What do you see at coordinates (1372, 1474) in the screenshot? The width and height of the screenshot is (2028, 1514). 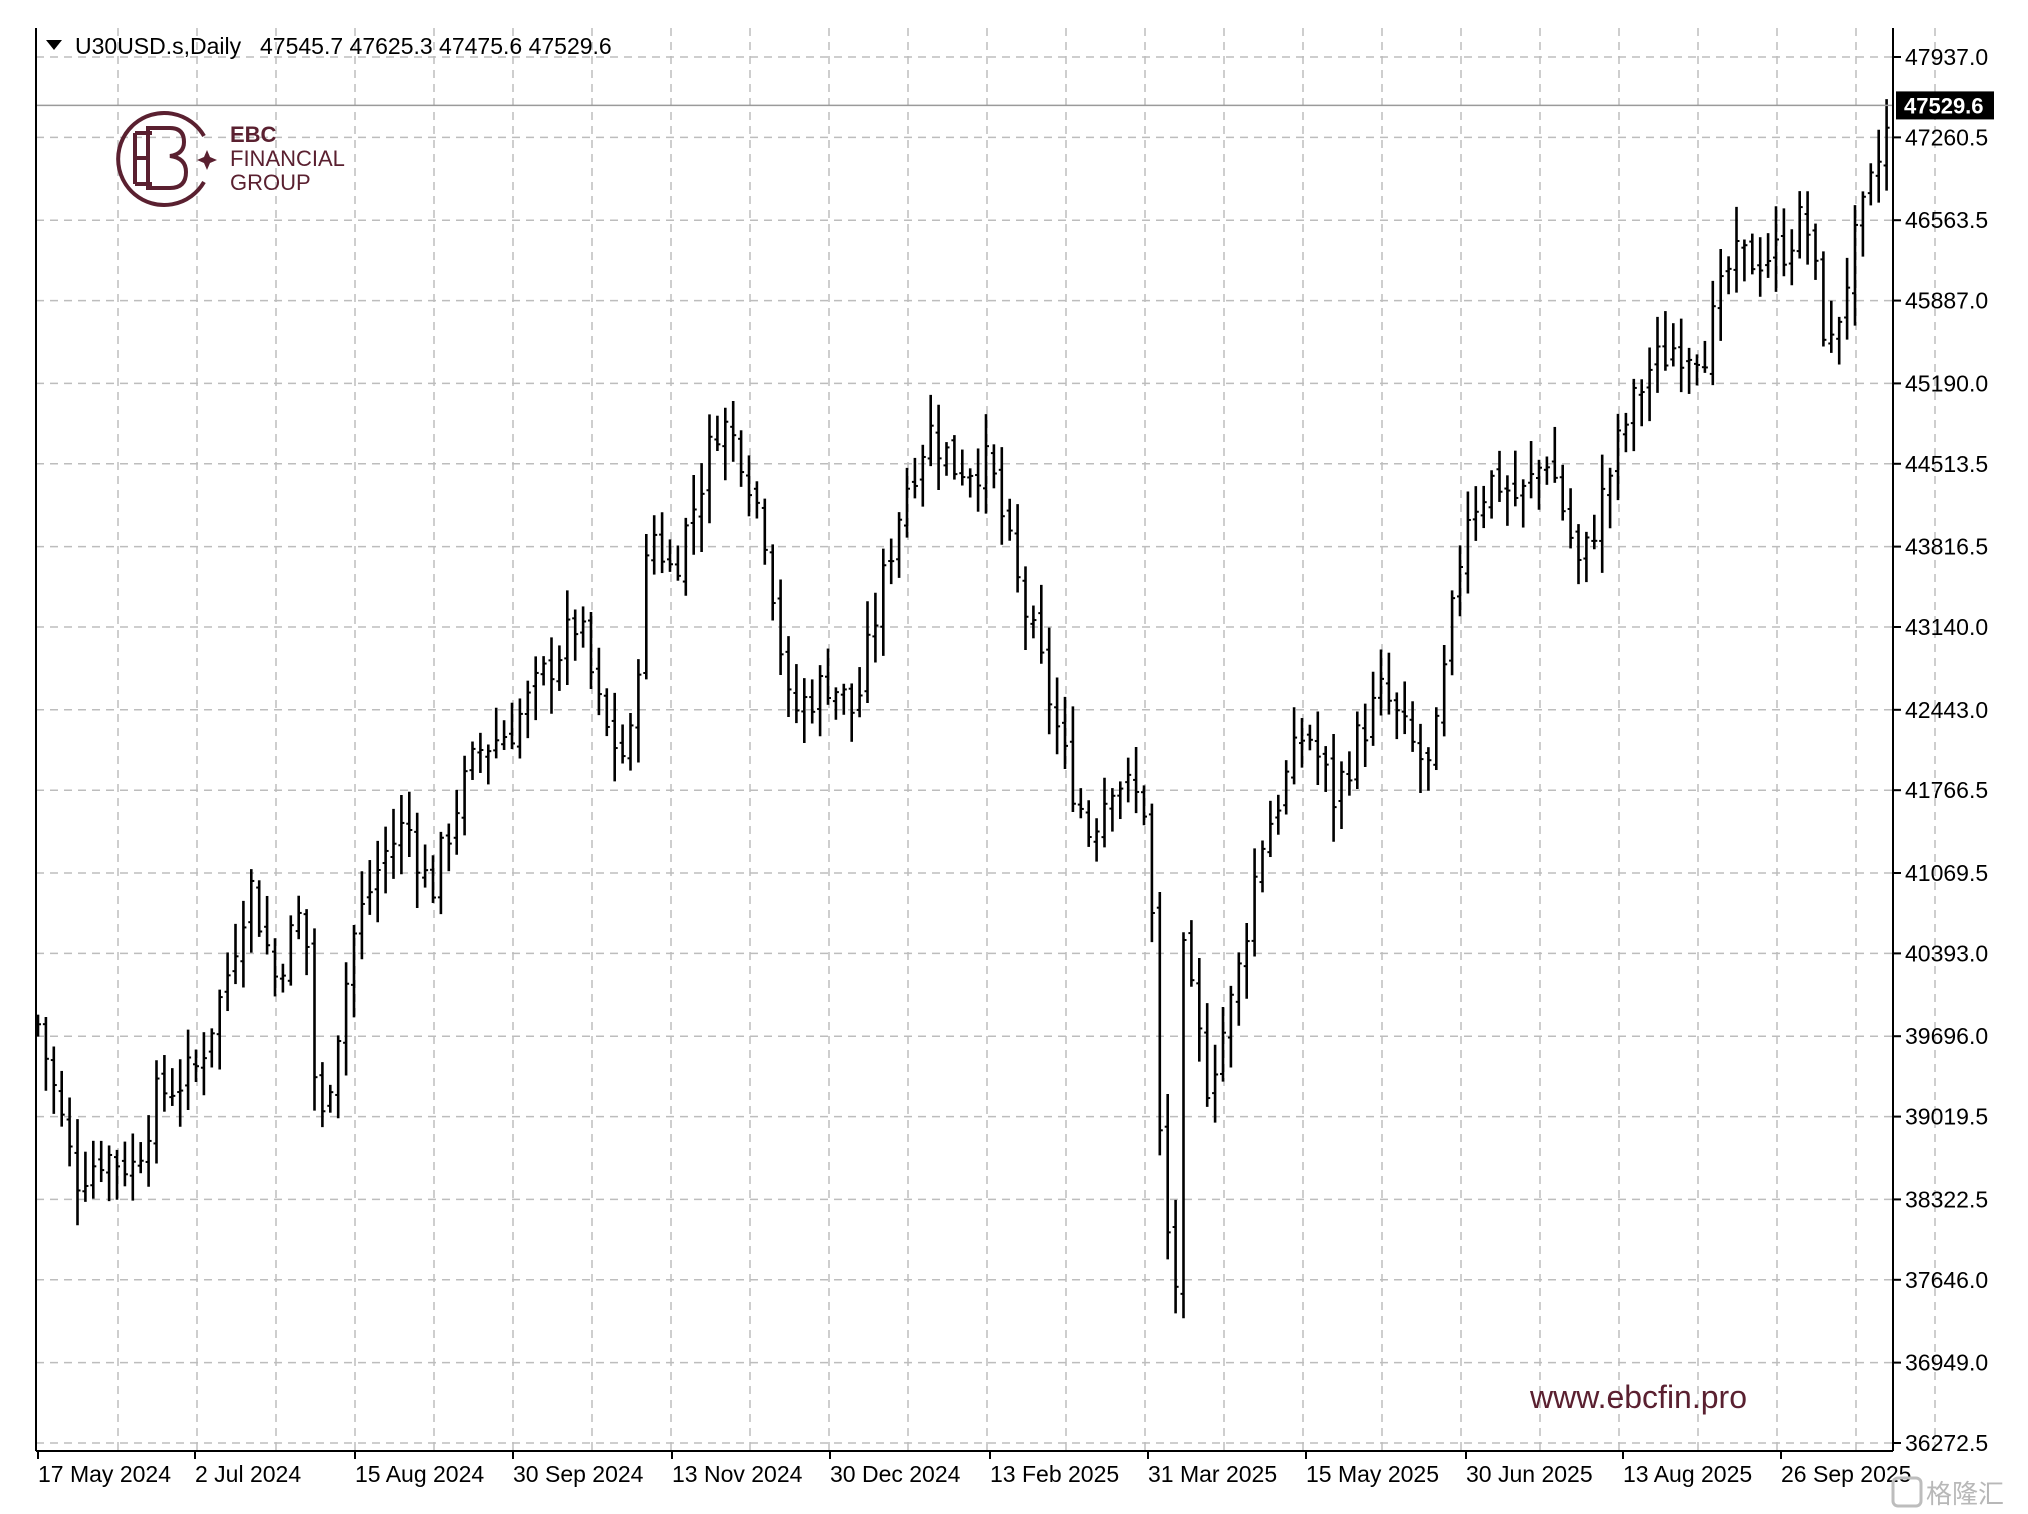 I see `x-tick-label: 15 May 2025` at bounding box center [1372, 1474].